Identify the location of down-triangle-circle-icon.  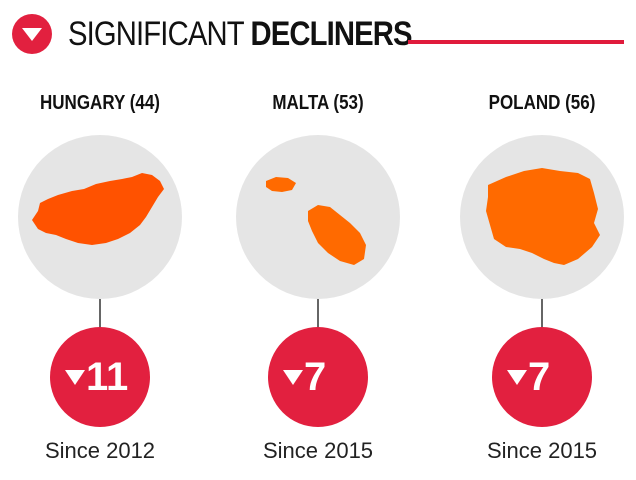
(32, 34).